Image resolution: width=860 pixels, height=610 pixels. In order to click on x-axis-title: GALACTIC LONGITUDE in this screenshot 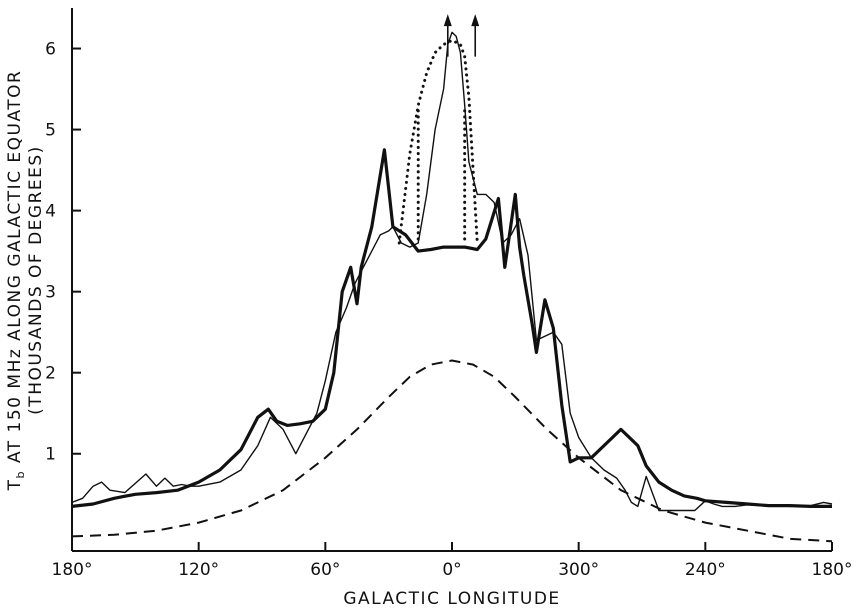, I will do `click(451, 599)`.